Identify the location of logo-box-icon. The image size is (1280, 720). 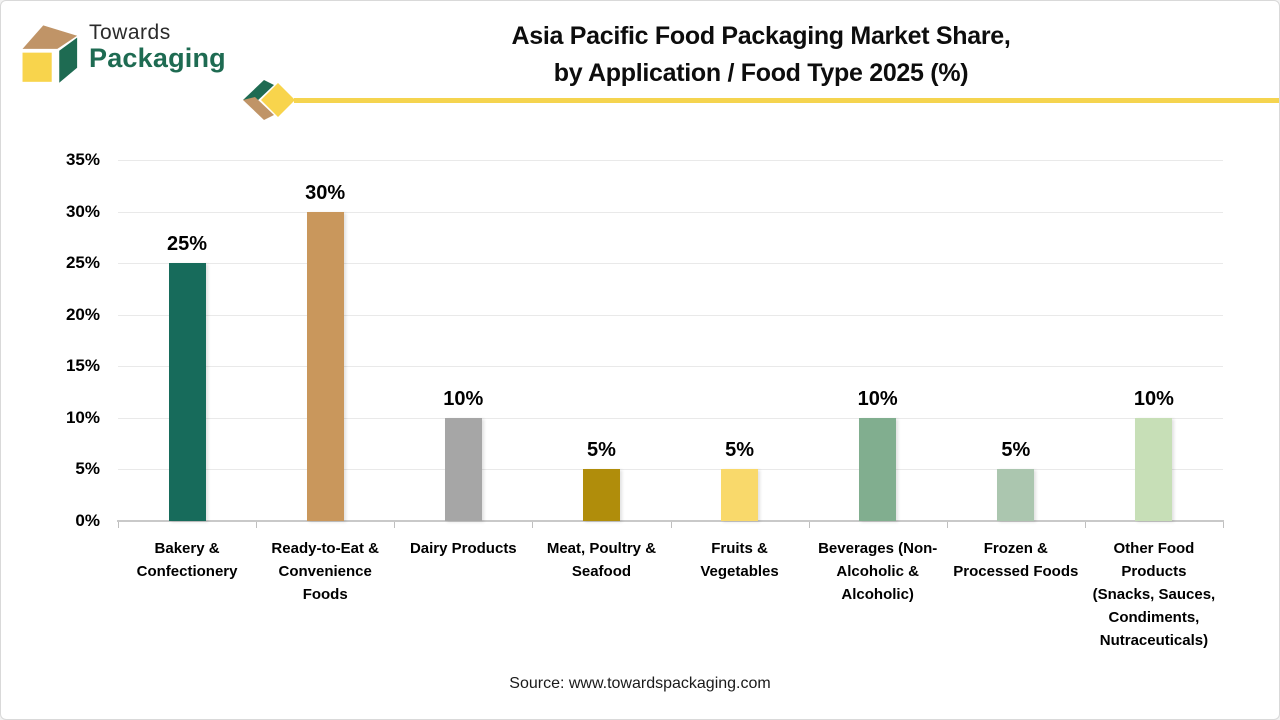
(50, 54).